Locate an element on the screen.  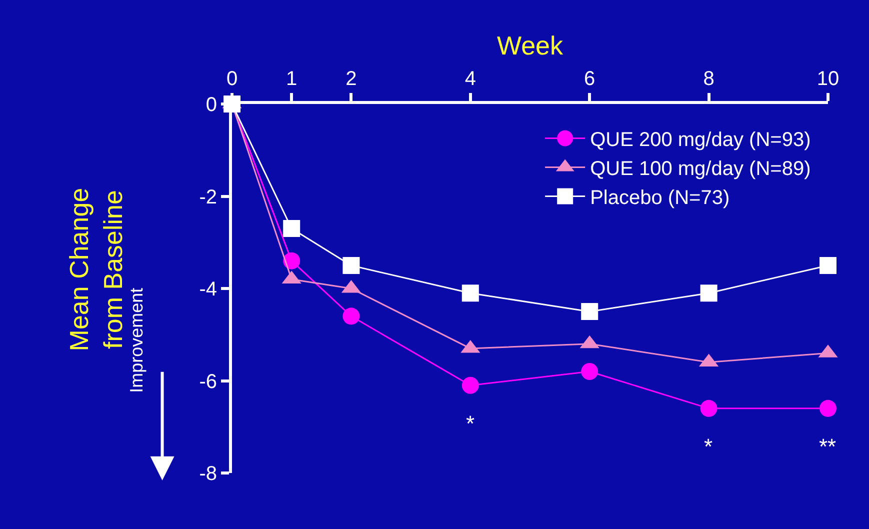
legend-label: QUE 100 mg/day (N=89) is located at coordinates (700, 169).